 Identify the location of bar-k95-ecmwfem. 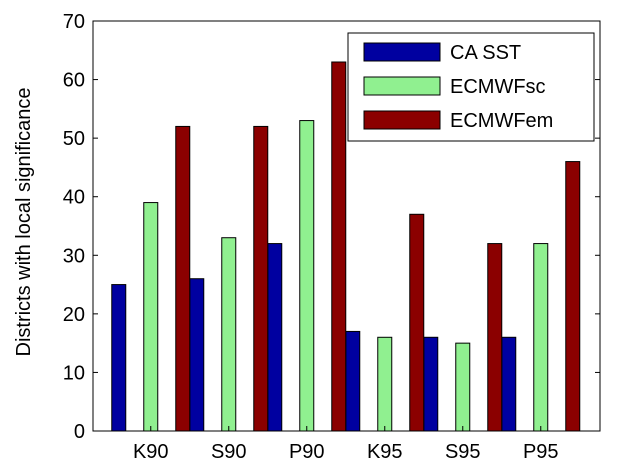
(417, 322).